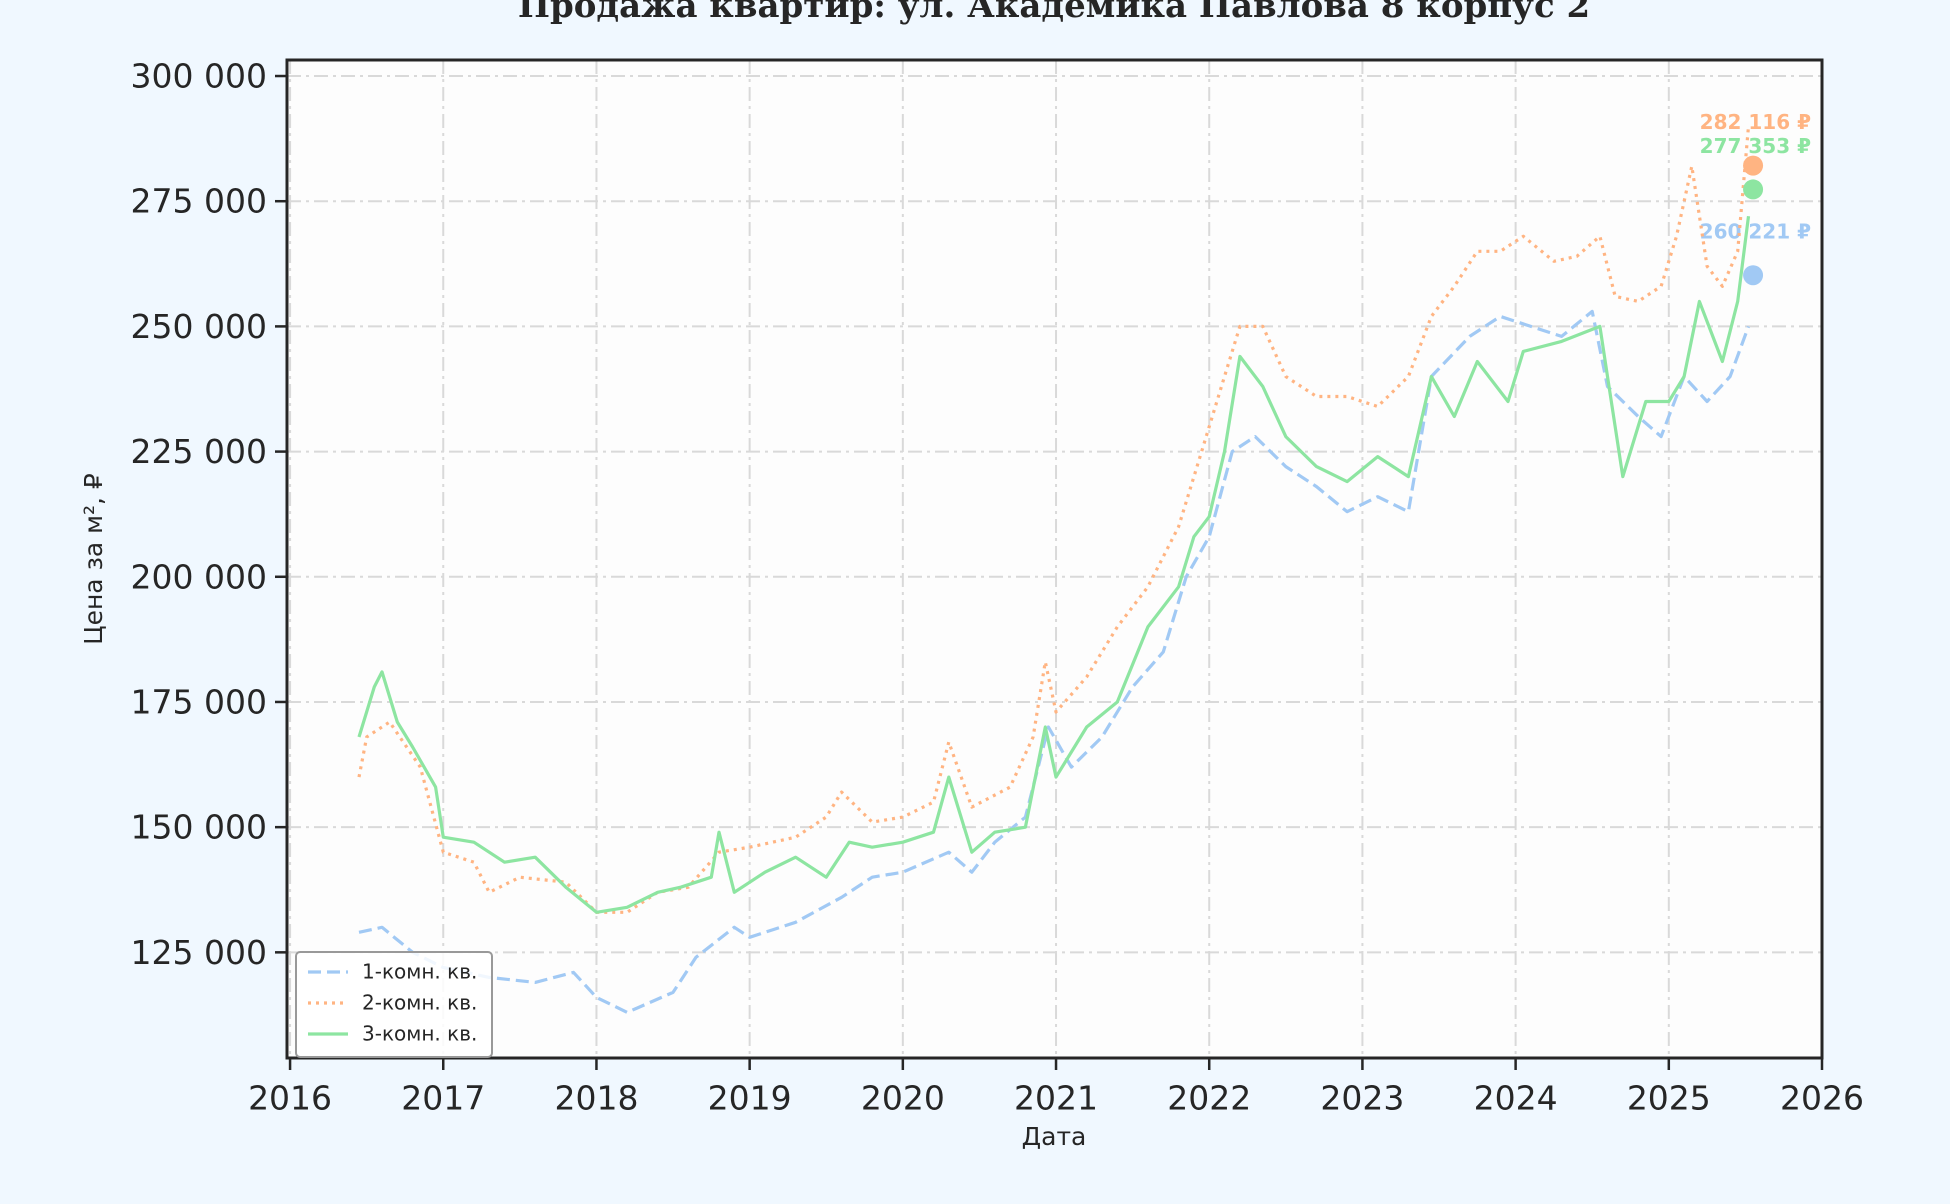 The image size is (1950, 1204). What do you see at coordinates (1516, 1098) in the screenshot?
I see `x-tick-label: 2024` at bounding box center [1516, 1098].